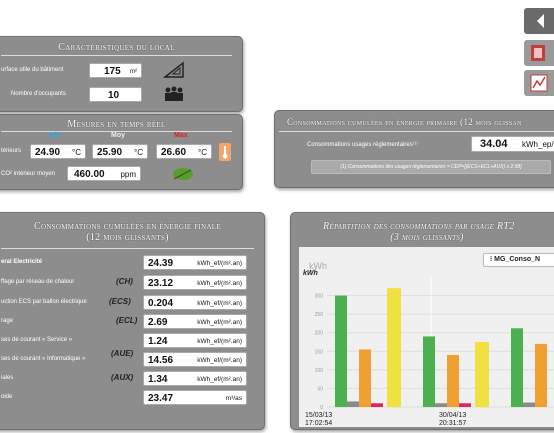  What do you see at coordinates (48, 152) in the screenshot?
I see `temp-min-value: 24.90` at bounding box center [48, 152].